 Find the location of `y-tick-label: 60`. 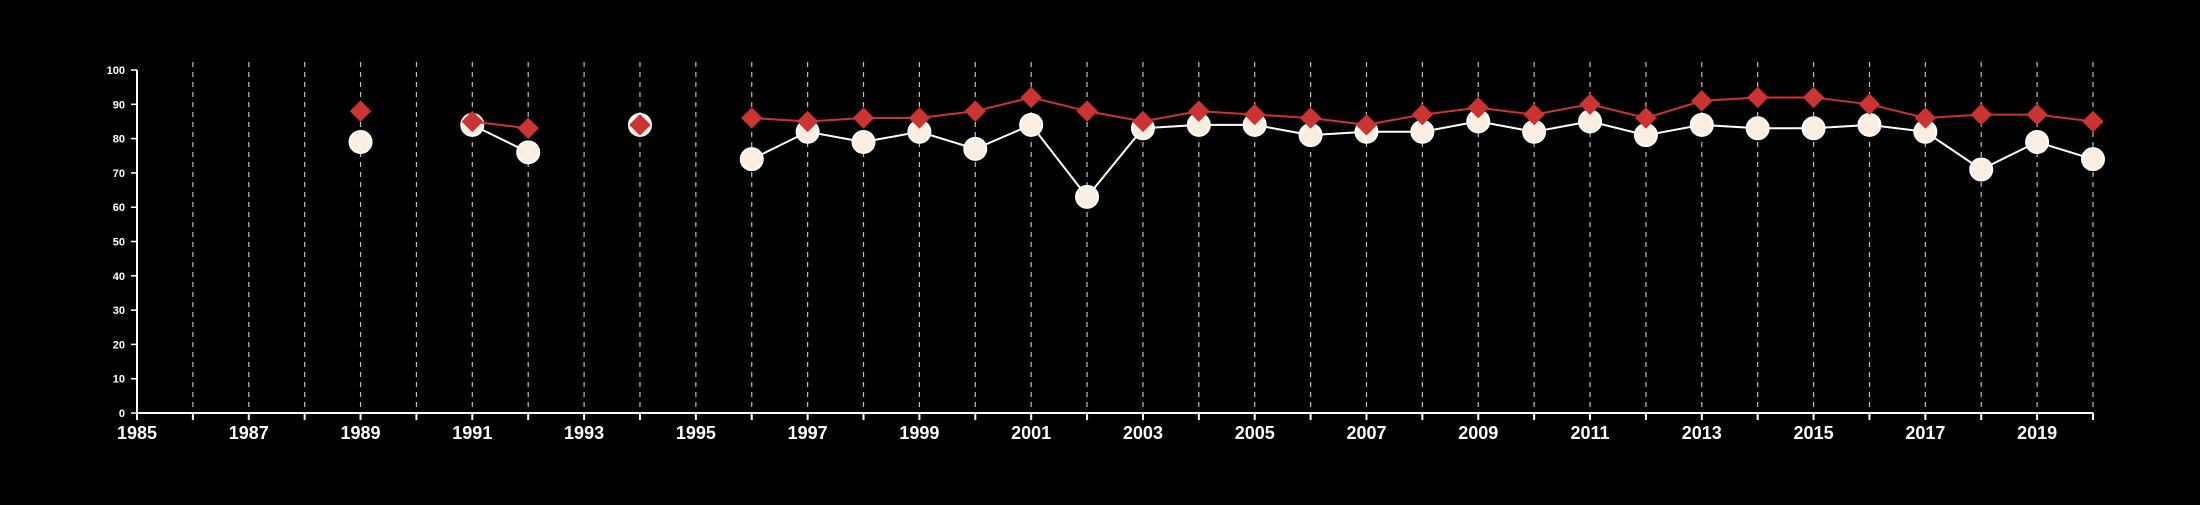

y-tick-label: 60 is located at coordinates (119, 208).